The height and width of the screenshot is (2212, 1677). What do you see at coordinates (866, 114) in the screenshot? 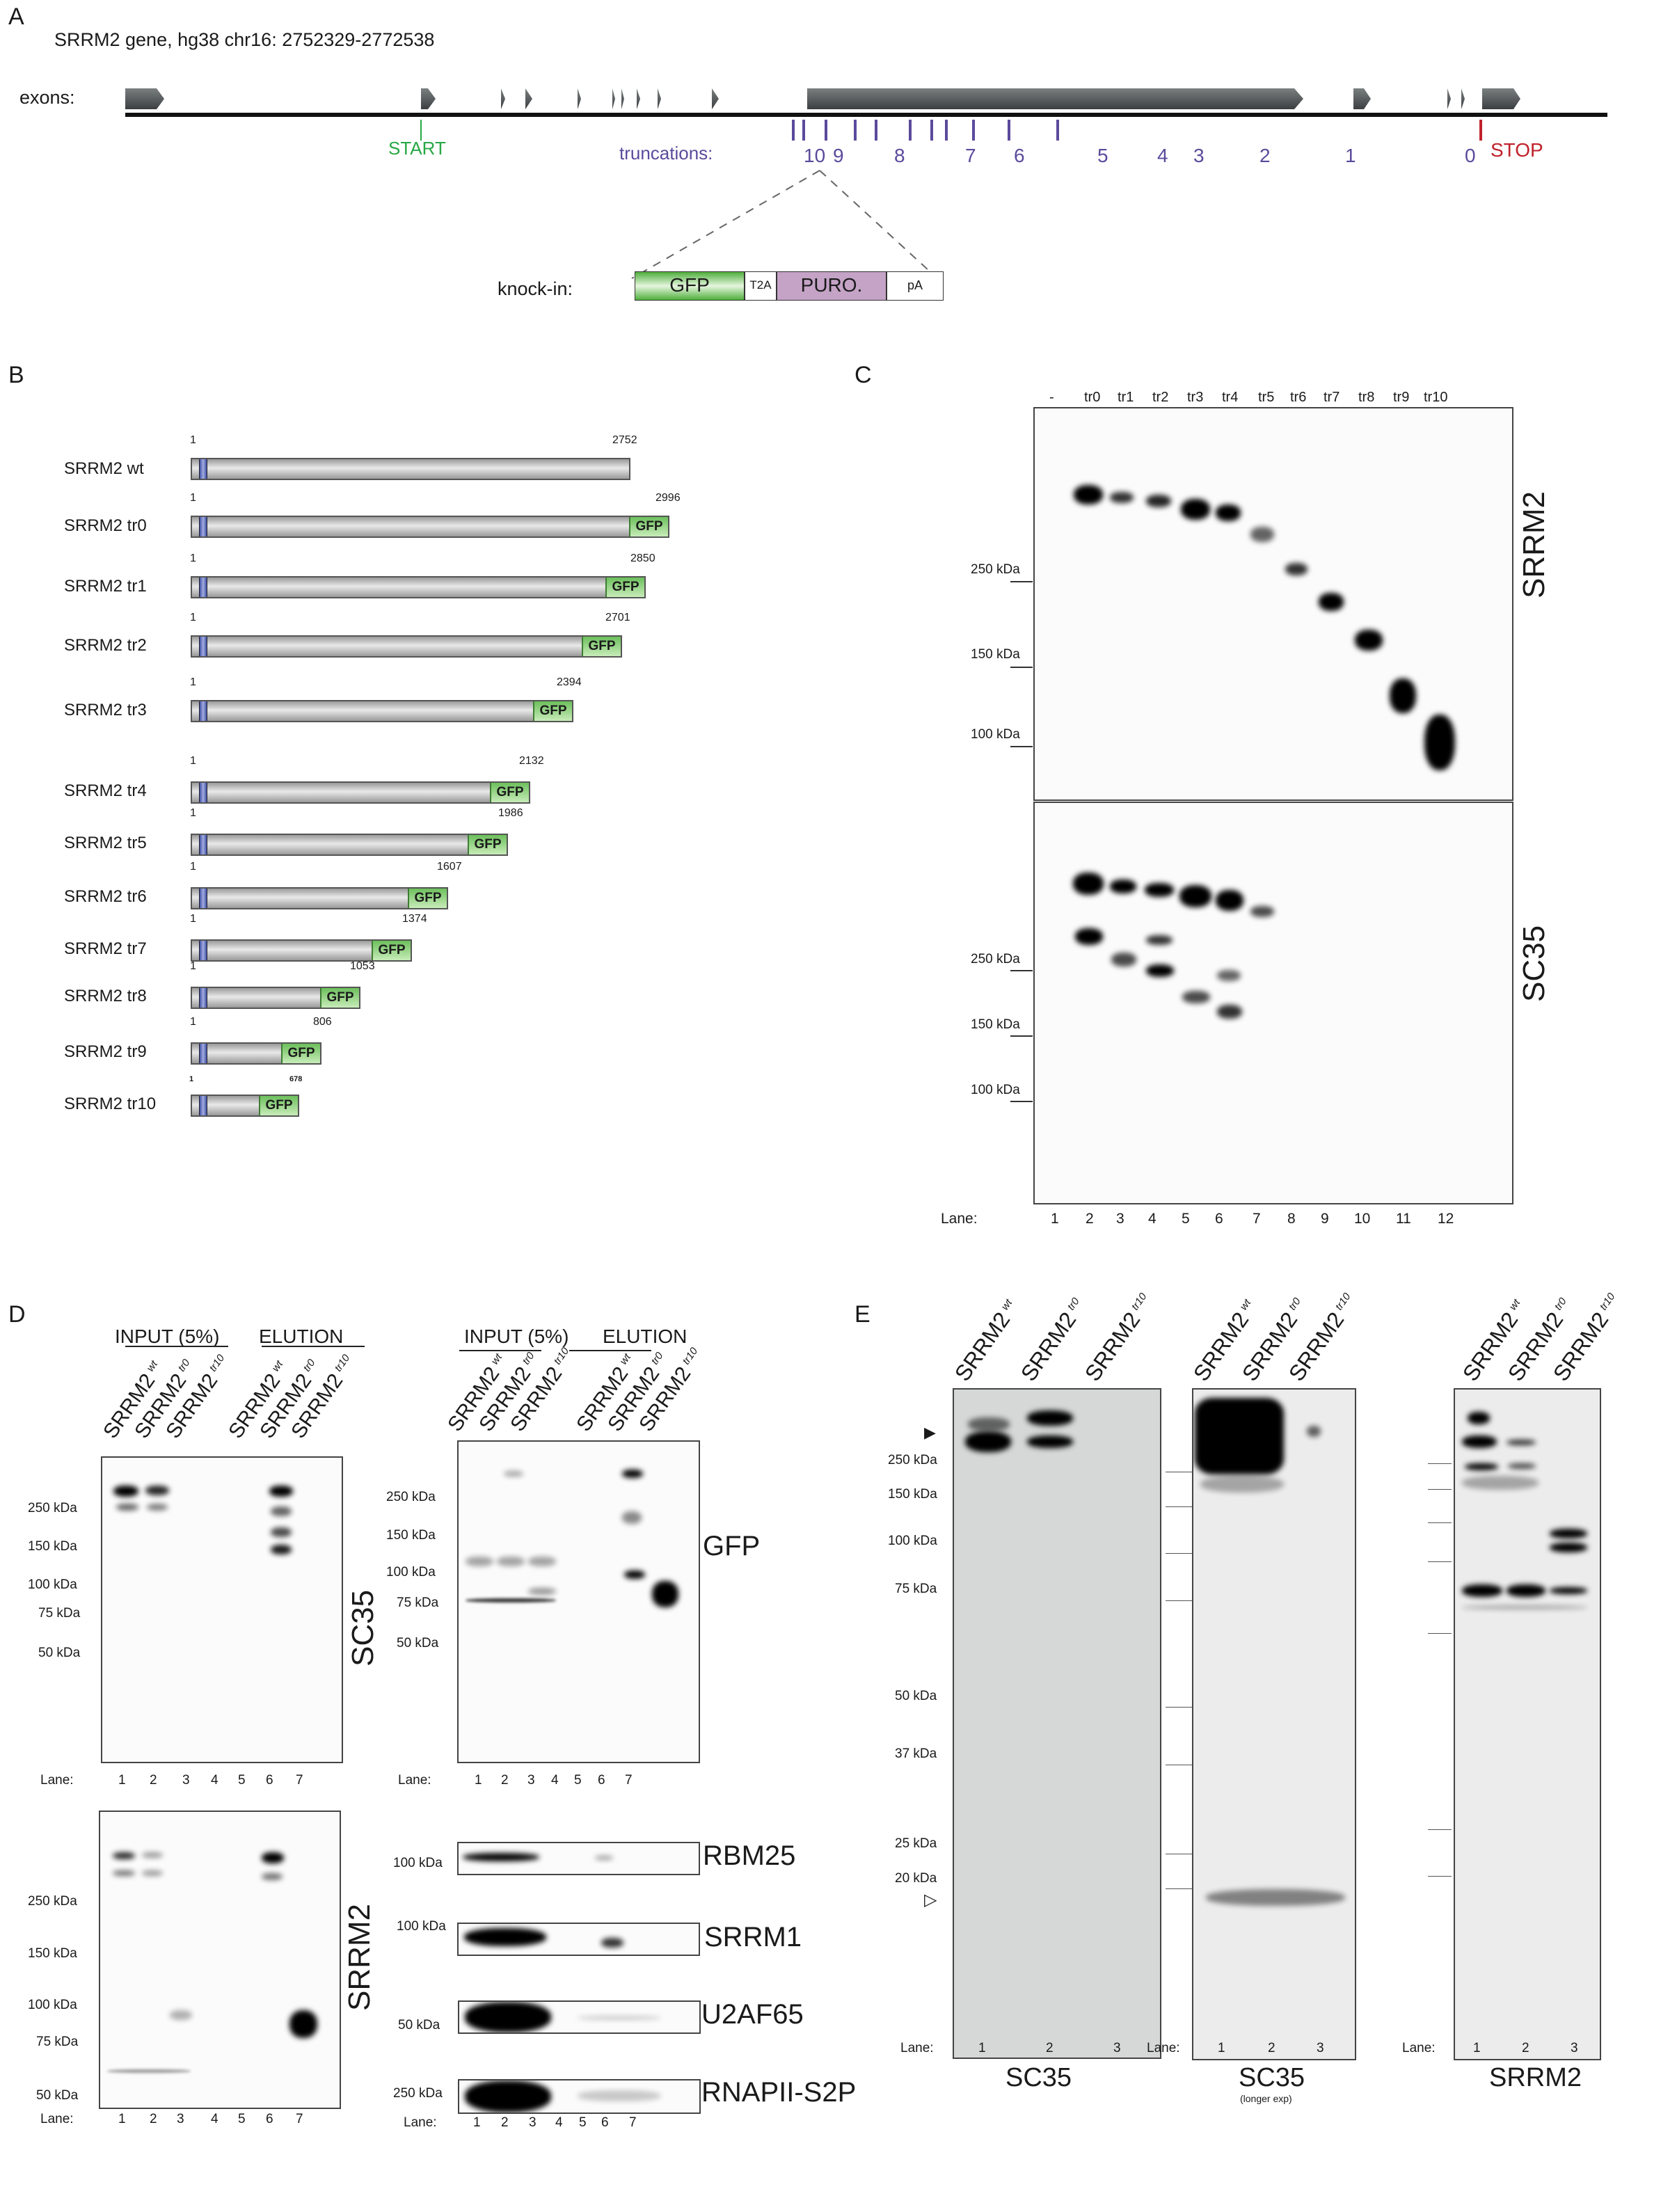
I see `gene-model-diagram` at bounding box center [866, 114].